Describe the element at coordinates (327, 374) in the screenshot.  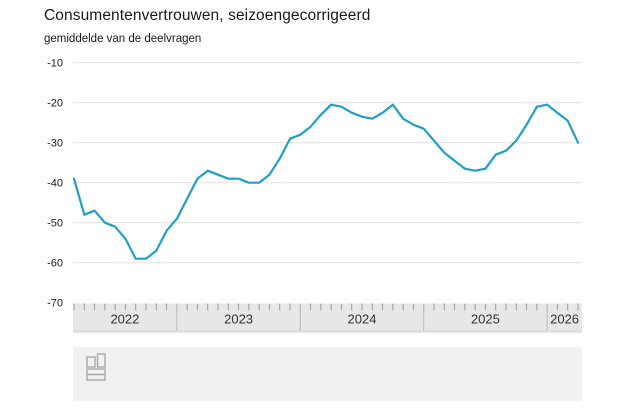
I see `footer-panel` at that location.